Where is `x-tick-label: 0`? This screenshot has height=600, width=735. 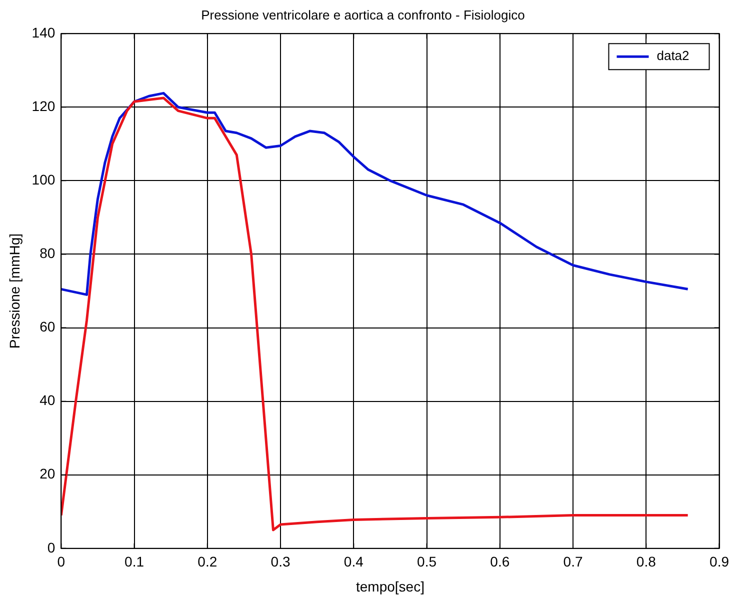
x-tick-label: 0 is located at coordinates (61, 562).